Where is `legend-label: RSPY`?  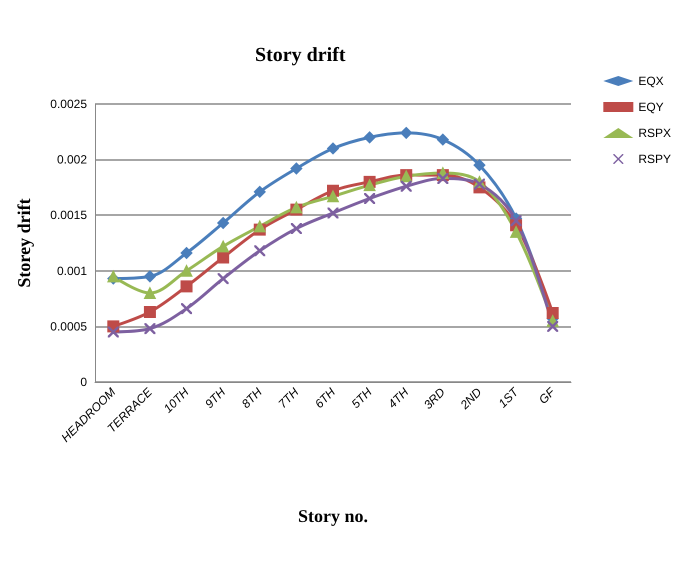 legend-label: RSPY is located at coordinates (655, 159).